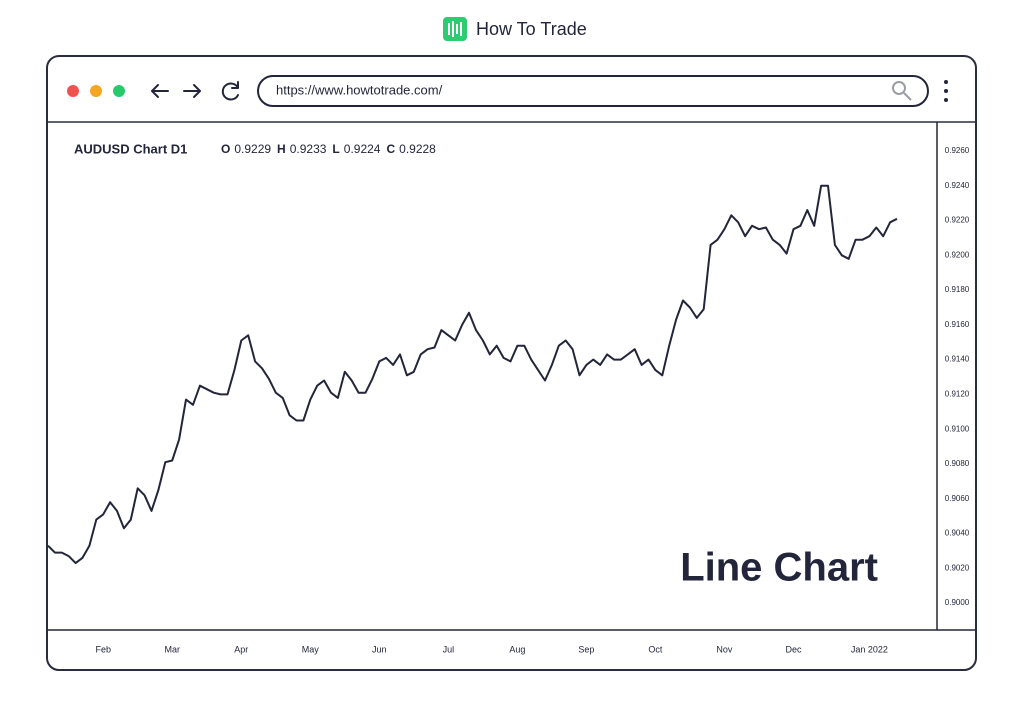  What do you see at coordinates (531, 29) in the screenshot?
I see `brand-name: How To Trade` at bounding box center [531, 29].